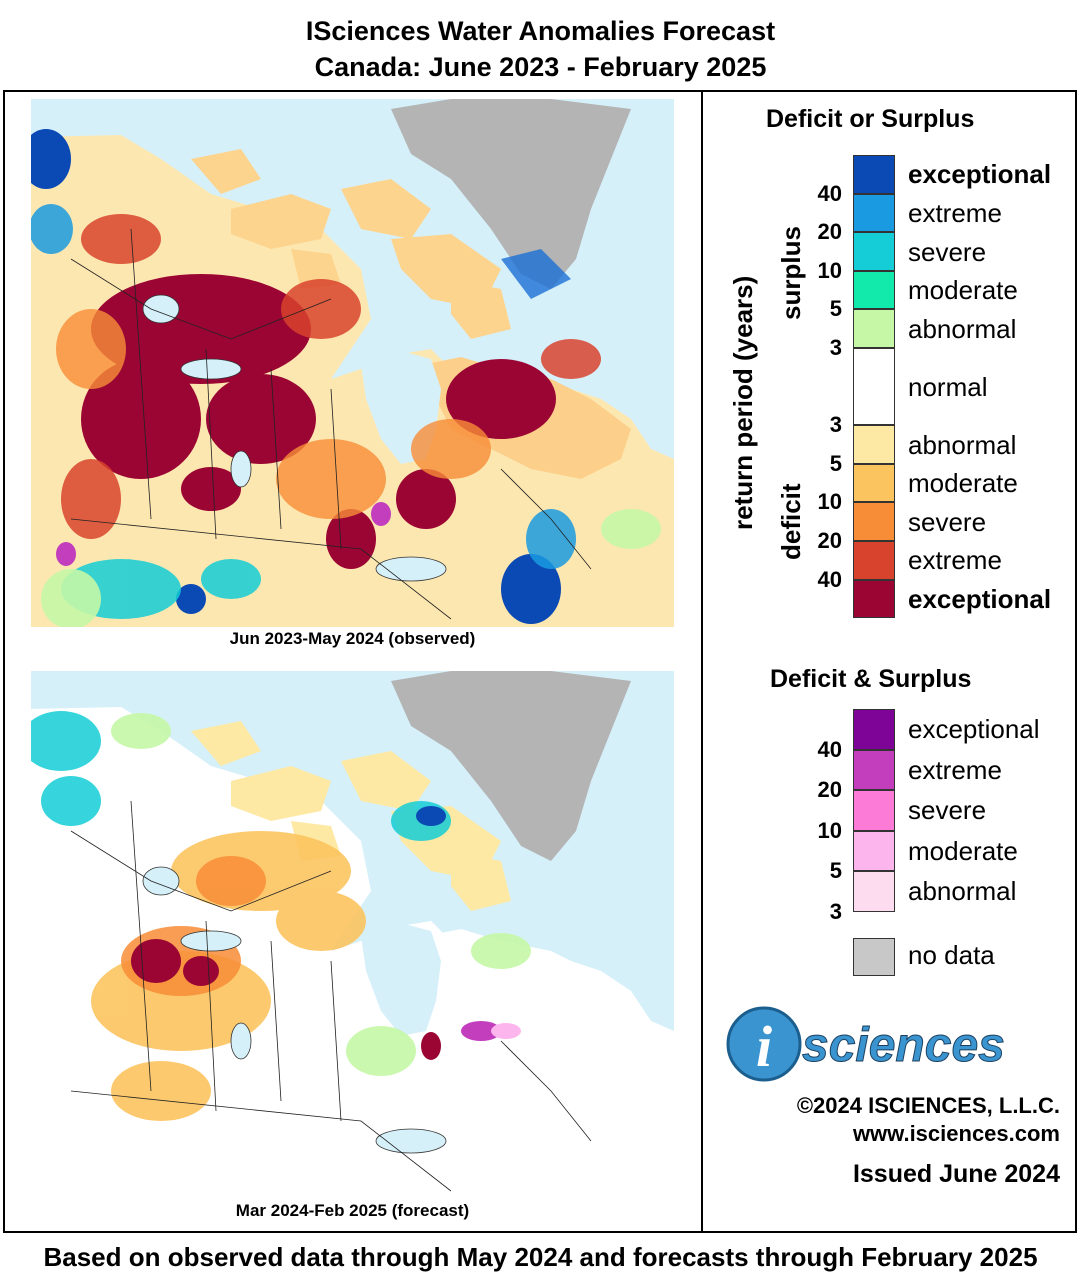 This screenshot has height=1280, width=1081. I want to click on both-abnormal-swatch, so click(874, 891).